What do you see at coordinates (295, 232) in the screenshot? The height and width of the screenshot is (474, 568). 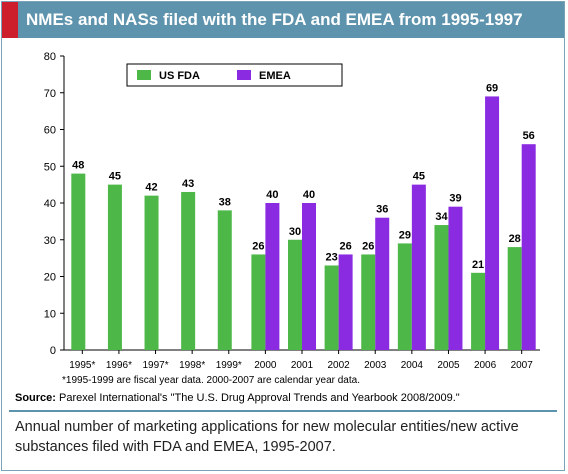 I see `data-label: 30` at bounding box center [295, 232].